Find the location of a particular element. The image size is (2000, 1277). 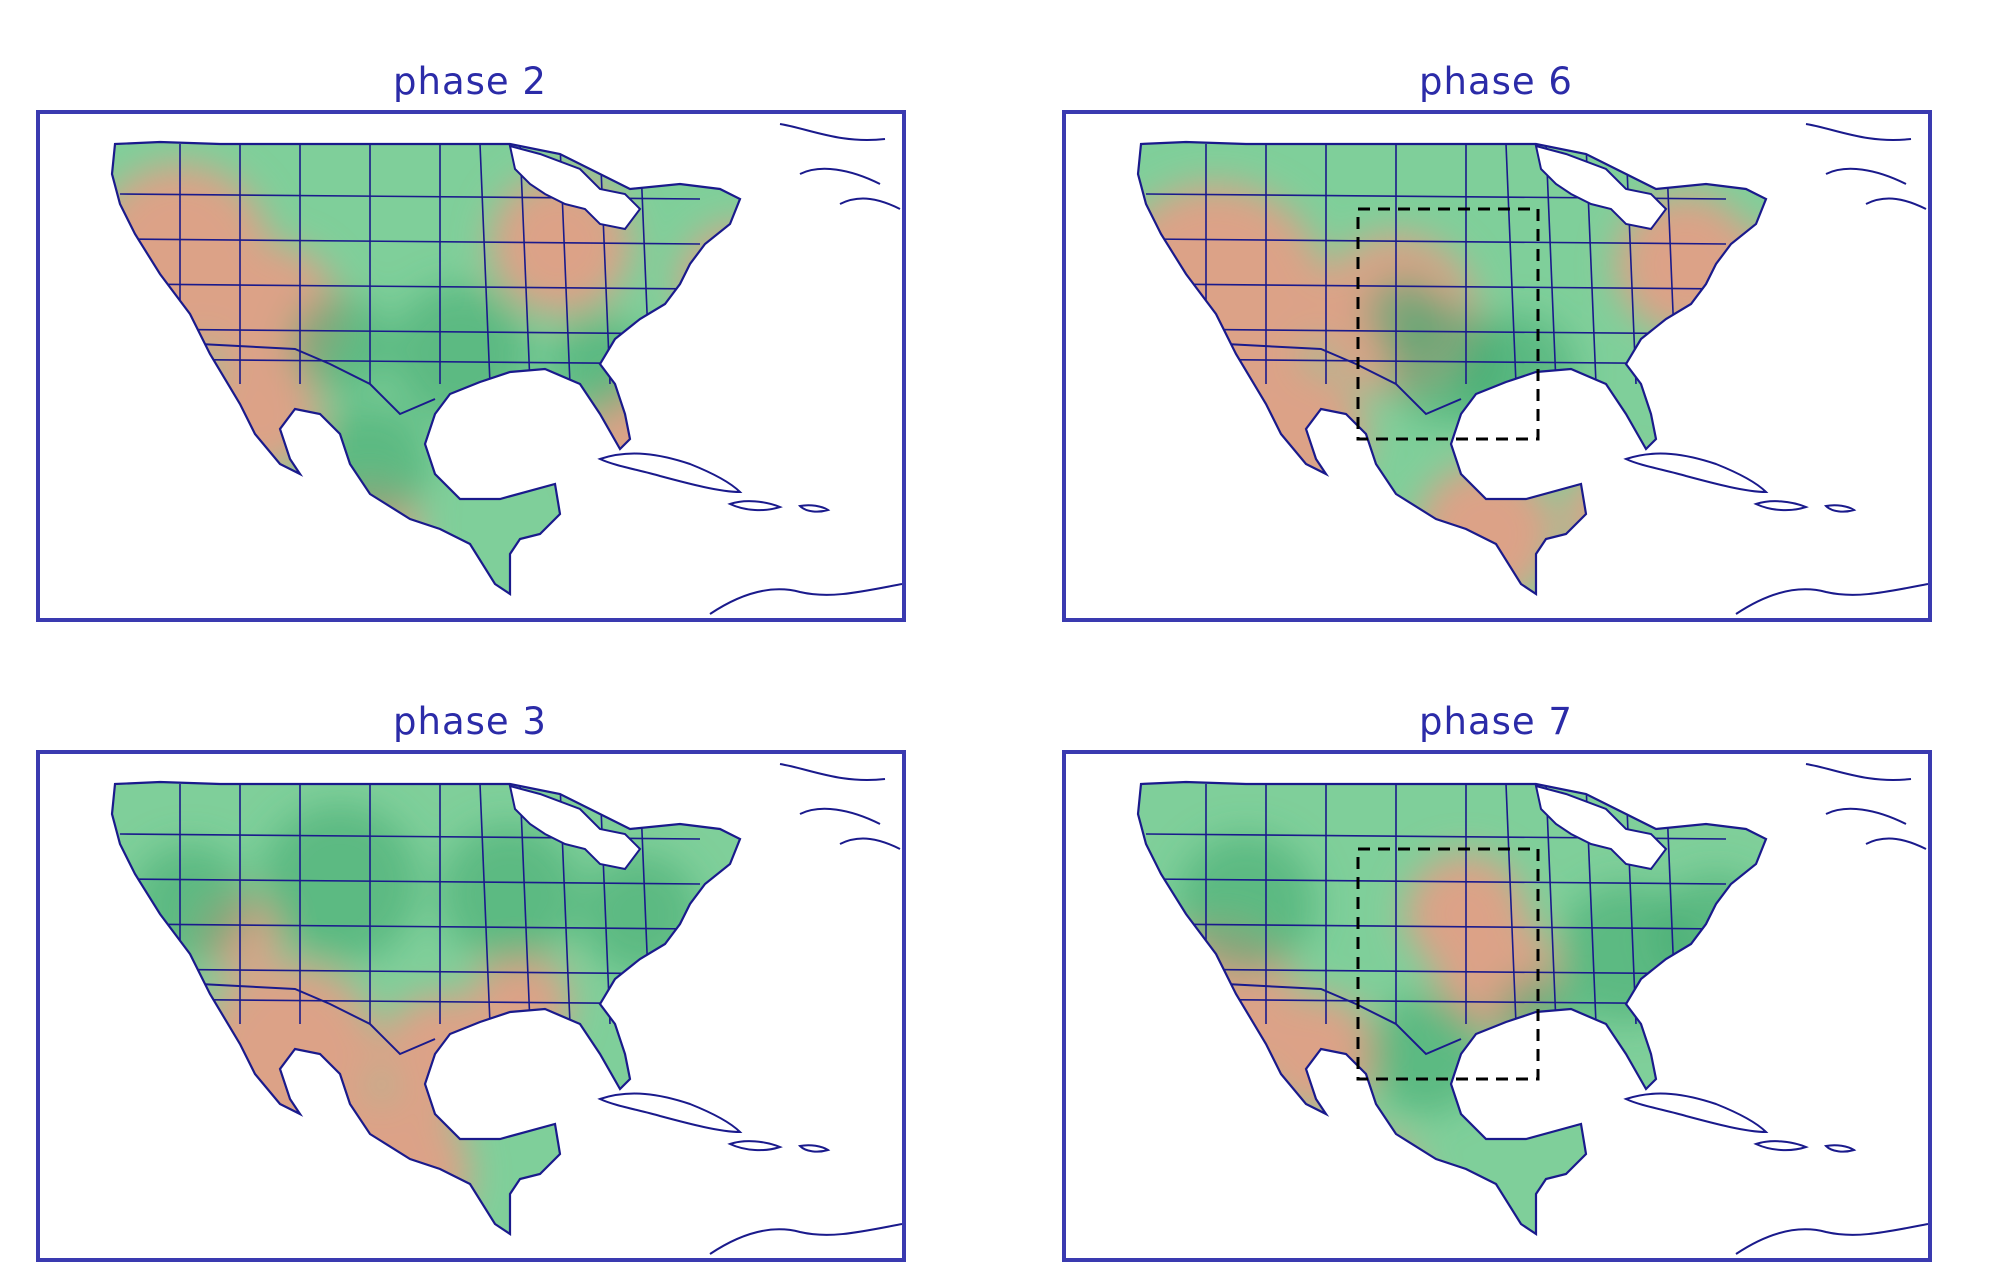

state-borders is located at coordinates (1436, 919).